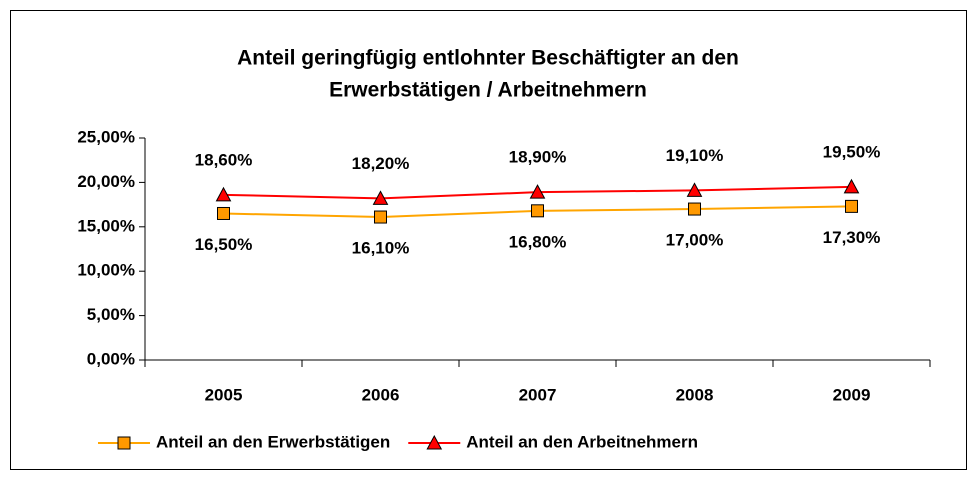 The width and height of the screenshot is (977, 480). Describe the element at coordinates (582, 441) in the screenshot. I see `legend-label: Anteil an den Arbeitnehmern` at that location.